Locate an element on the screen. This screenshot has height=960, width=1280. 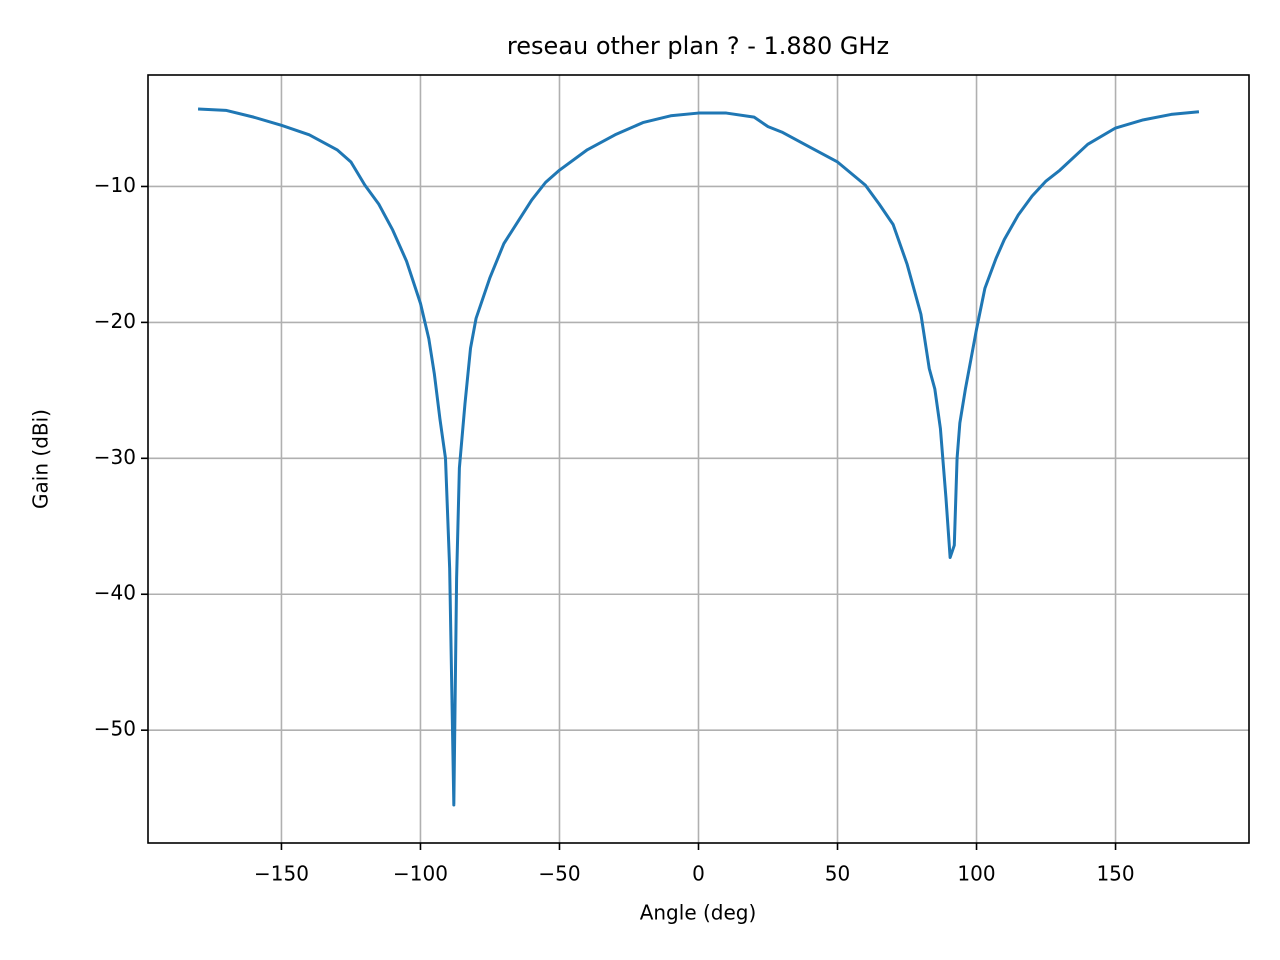
y-tick-label: −20 is located at coordinates (115, 321).